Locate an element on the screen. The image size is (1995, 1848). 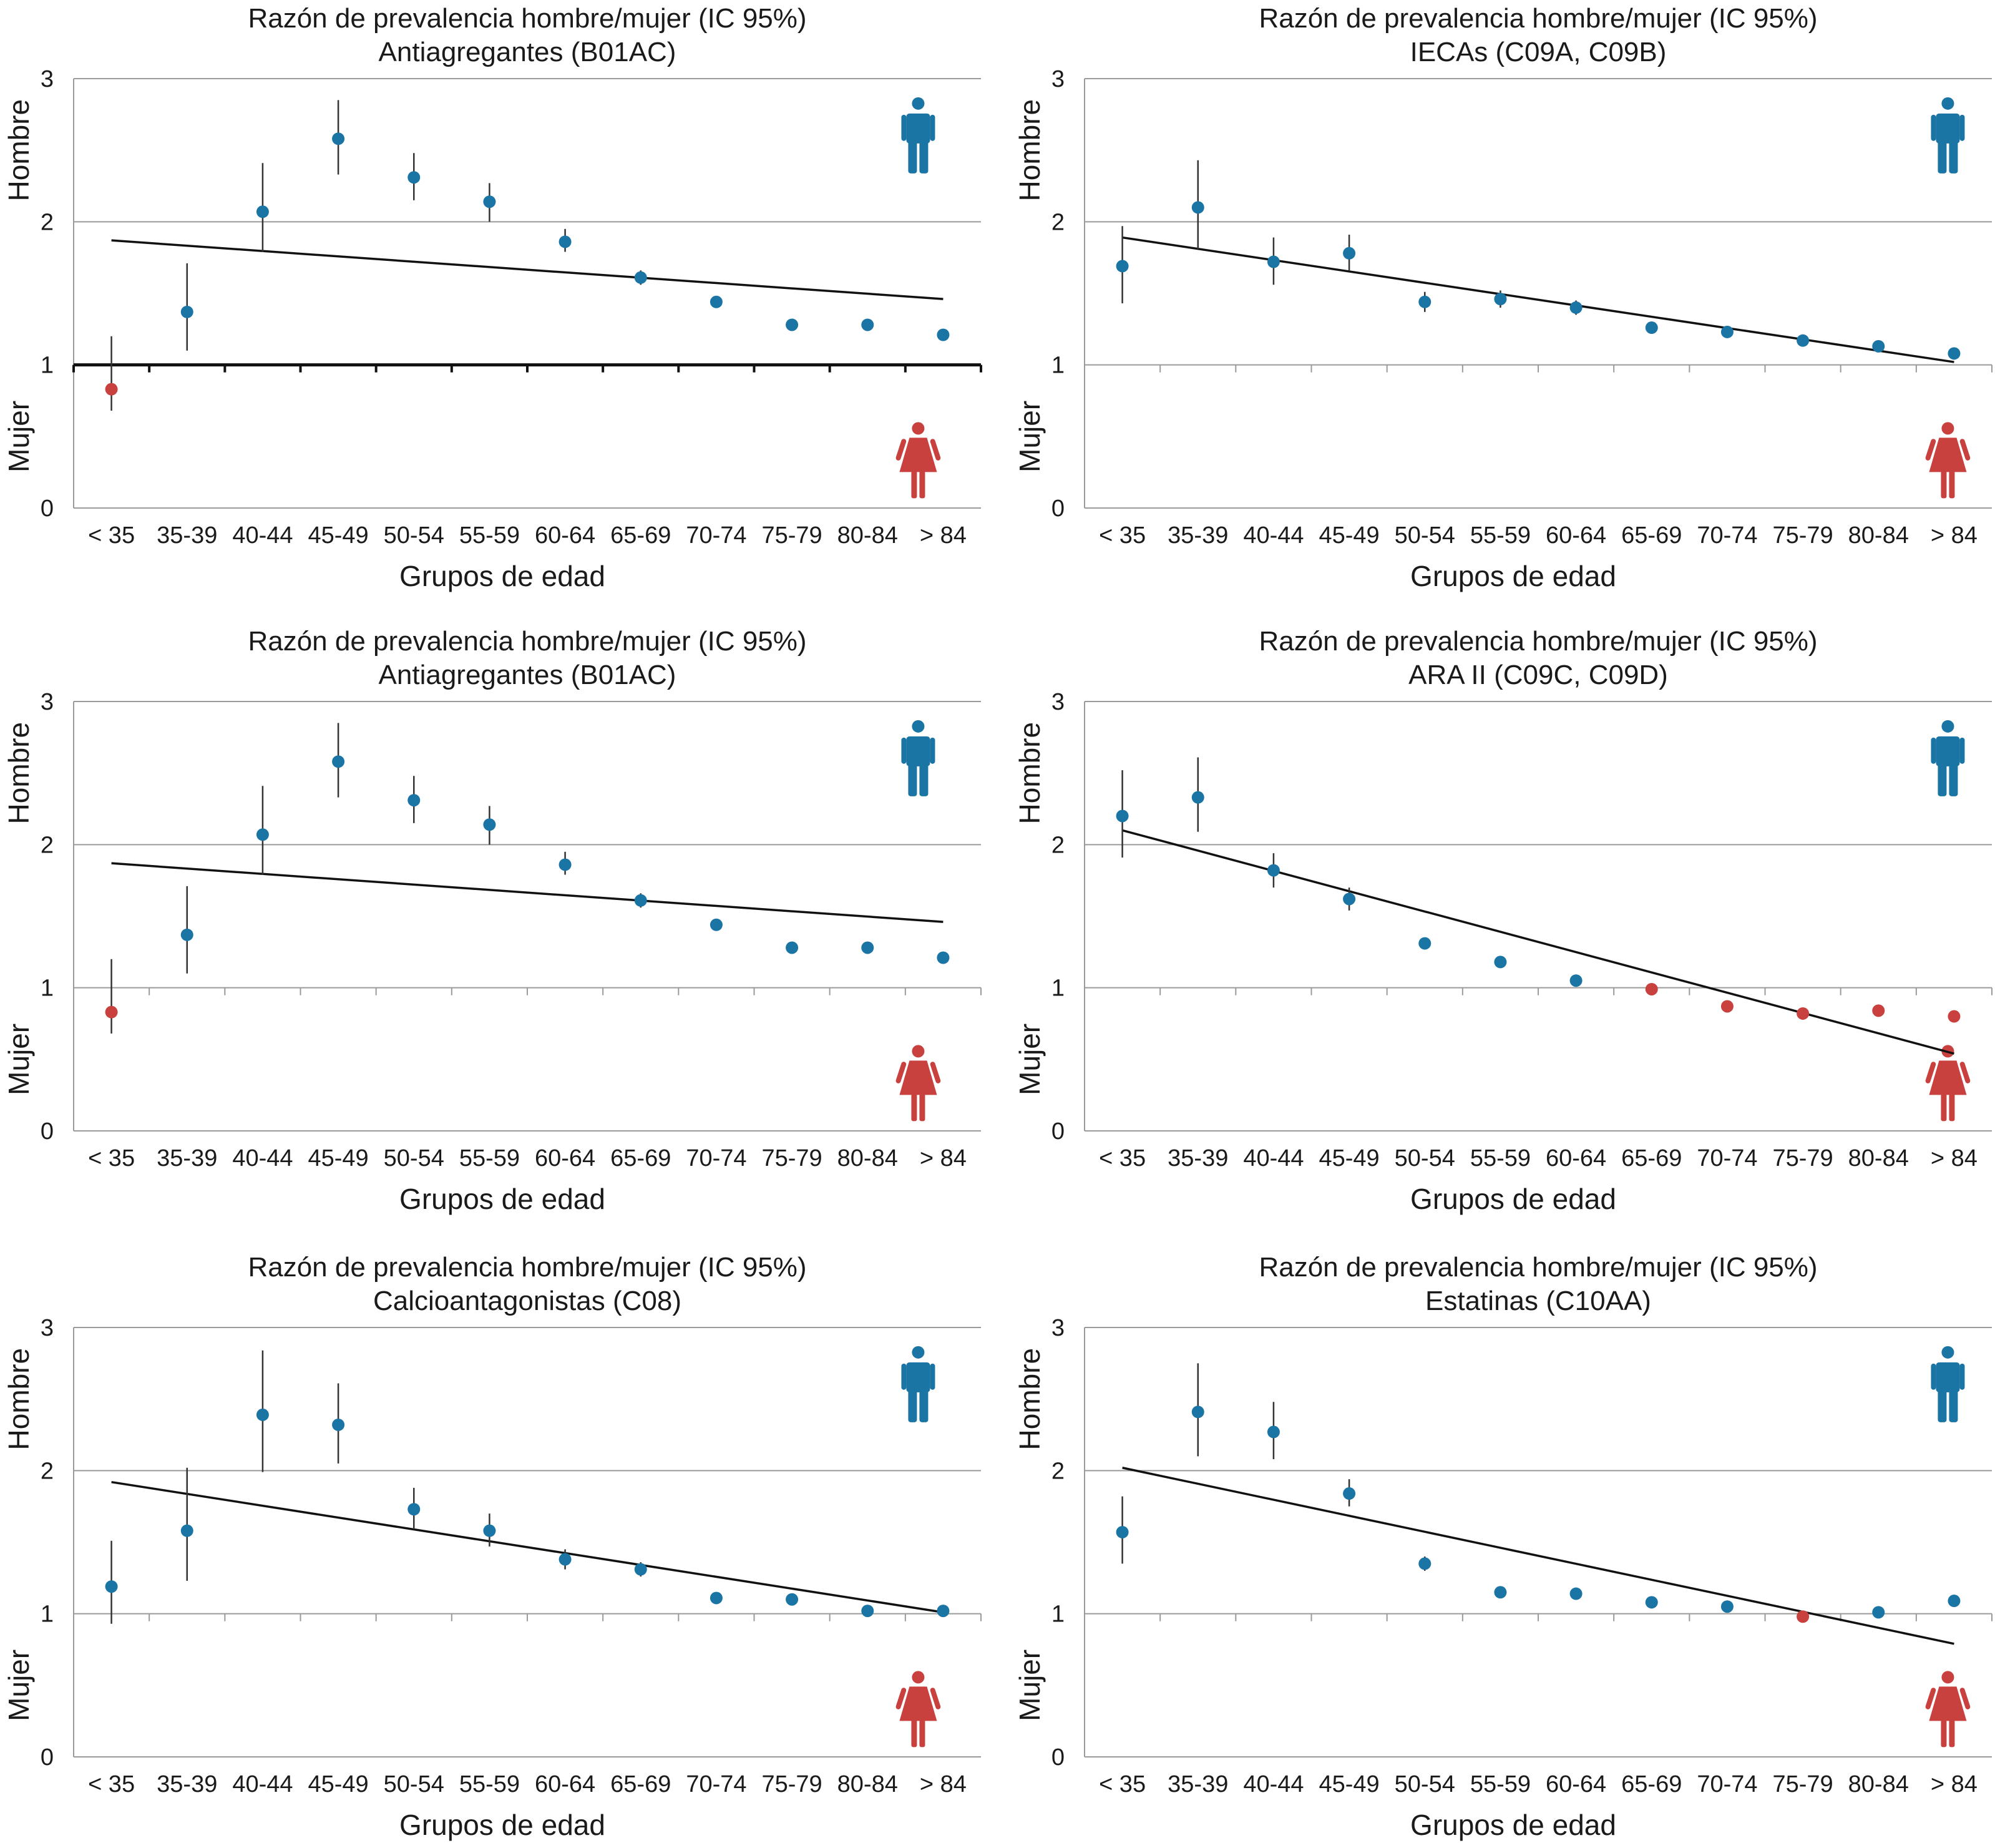
man-head is located at coordinates (1947, 1352).